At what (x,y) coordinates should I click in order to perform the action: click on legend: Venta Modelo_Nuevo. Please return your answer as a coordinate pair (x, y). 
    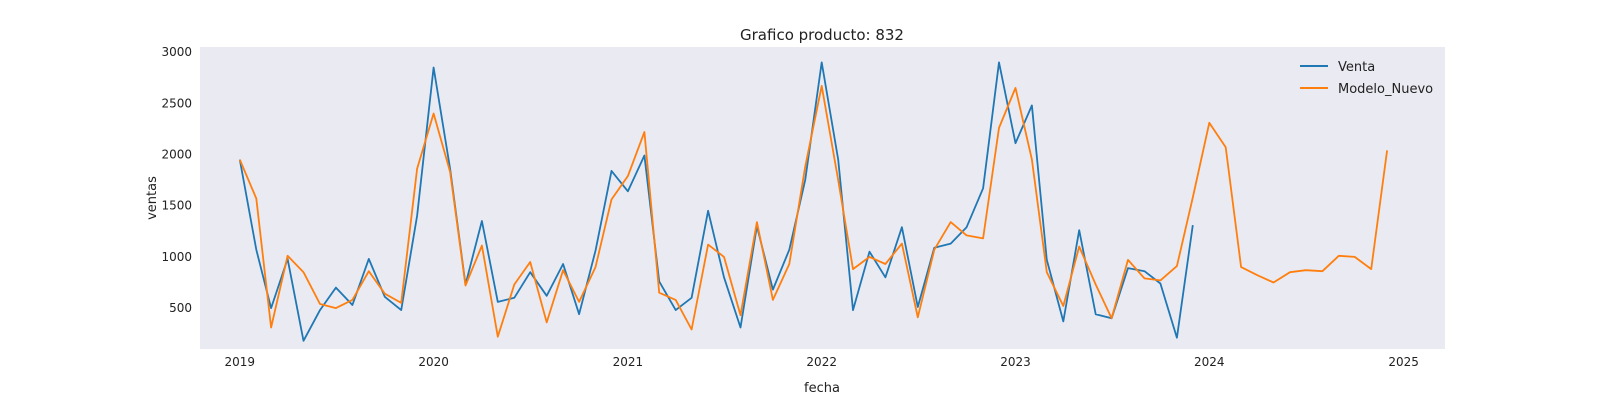
    Looking at the image, I should click on (1366, 78).